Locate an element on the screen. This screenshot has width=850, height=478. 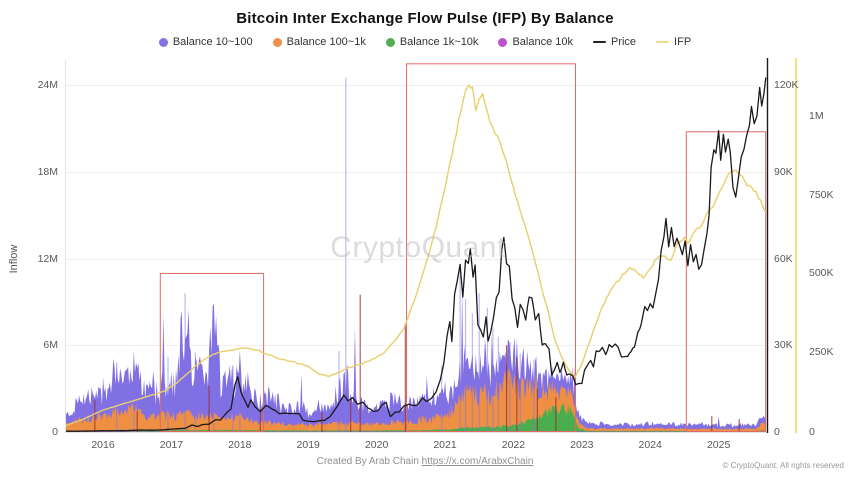
ifp-axis-tick: 0 is located at coordinates (812, 432).